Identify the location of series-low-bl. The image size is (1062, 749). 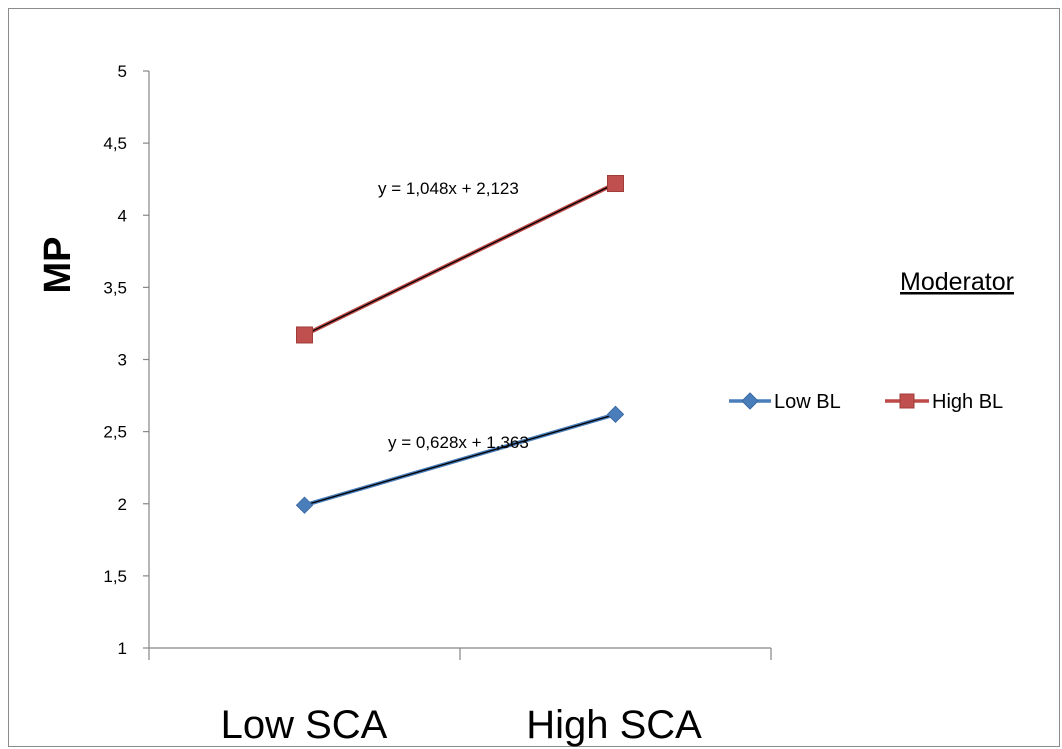
(460, 459).